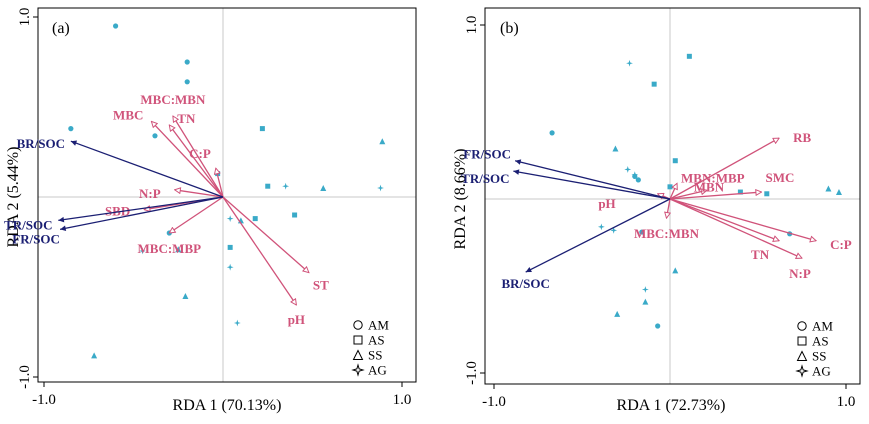 The image size is (869, 424). Describe the element at coordinates (671, 405) in the screenshot. I see `x-axis-label: RDA 1 (72.73%)` at that location.